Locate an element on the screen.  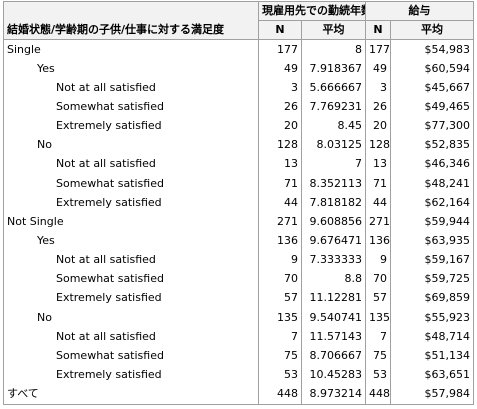
tenure-mean-cell: 7.818182 is located at coordinates (333, 203).